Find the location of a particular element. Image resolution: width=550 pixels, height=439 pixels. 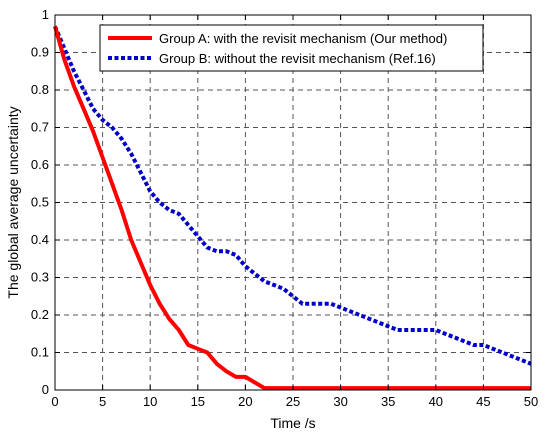

y-tick-label: 0.3 is located at coordinates (40, 277).